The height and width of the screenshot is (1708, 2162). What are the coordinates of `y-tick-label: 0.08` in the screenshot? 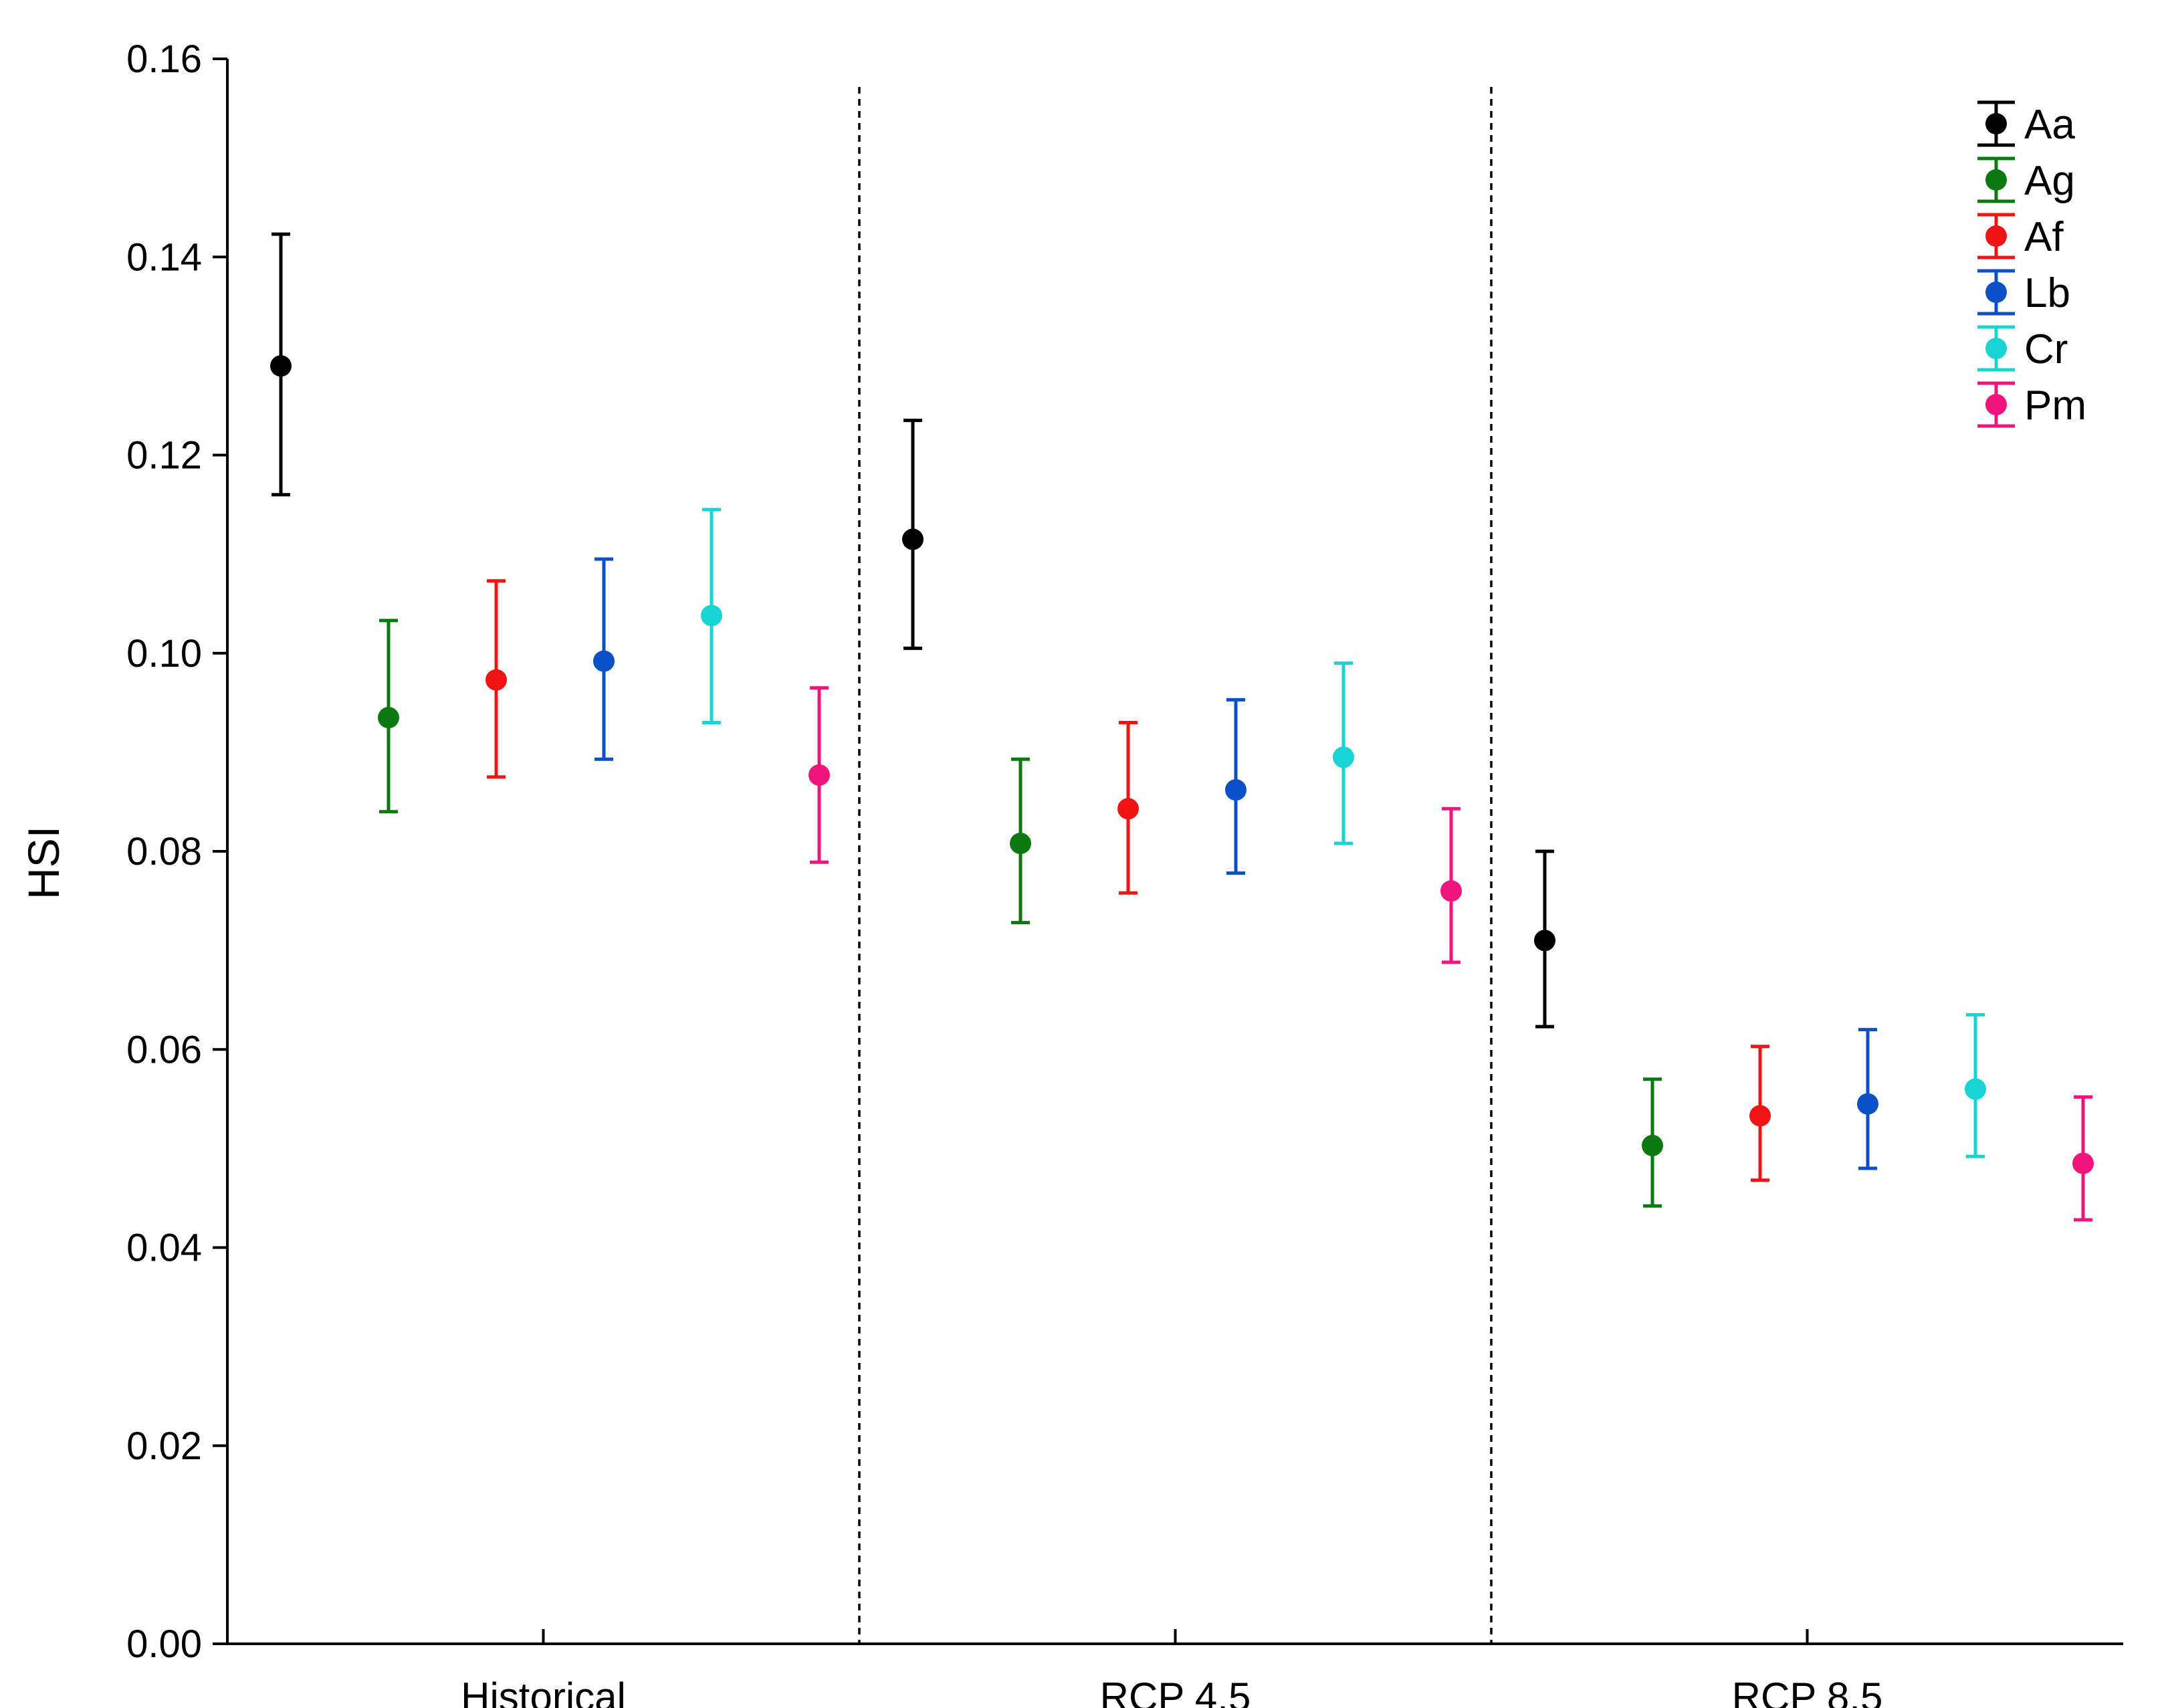 It's located at (164, 851).